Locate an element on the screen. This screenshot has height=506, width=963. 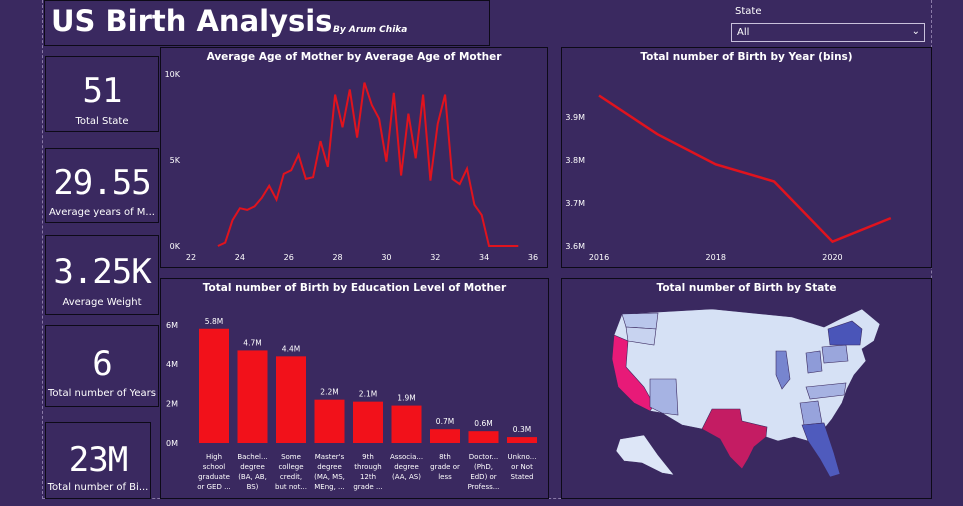
y-tick-label: 3.6M is located at coordinates (575, 246).